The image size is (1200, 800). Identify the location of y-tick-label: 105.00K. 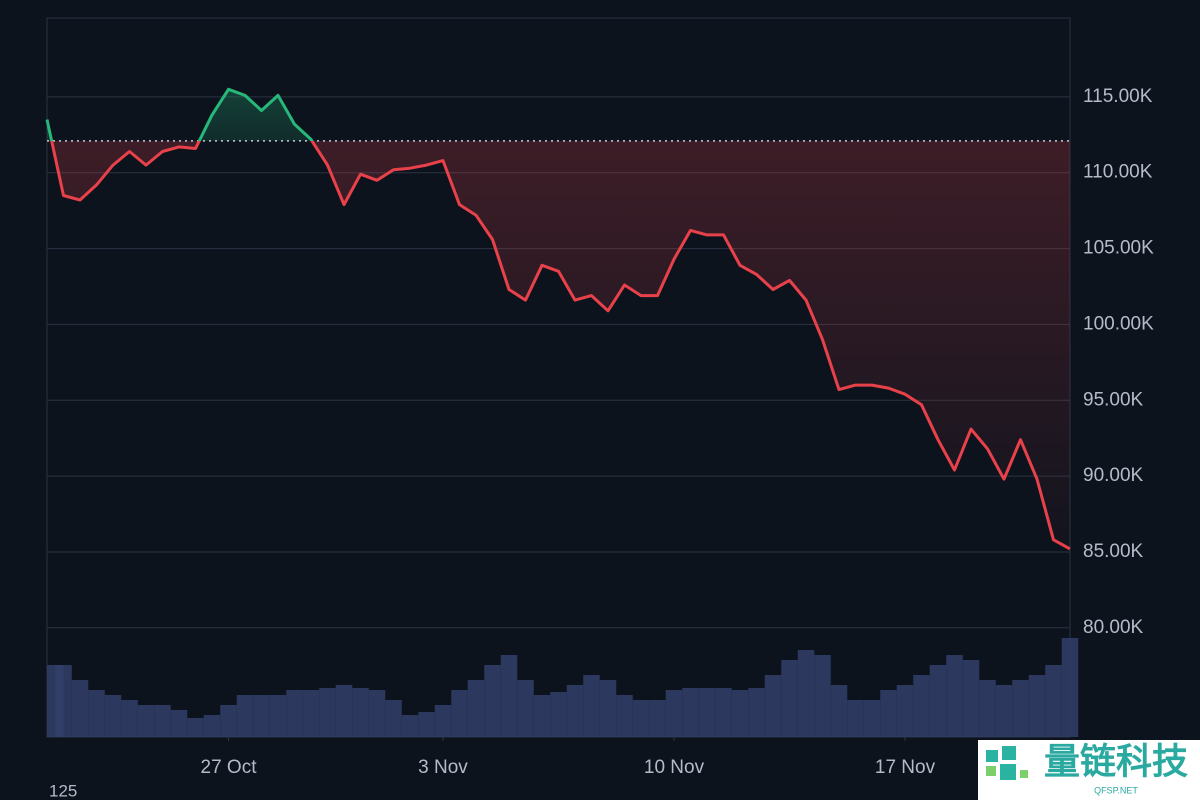
(1118, 248).